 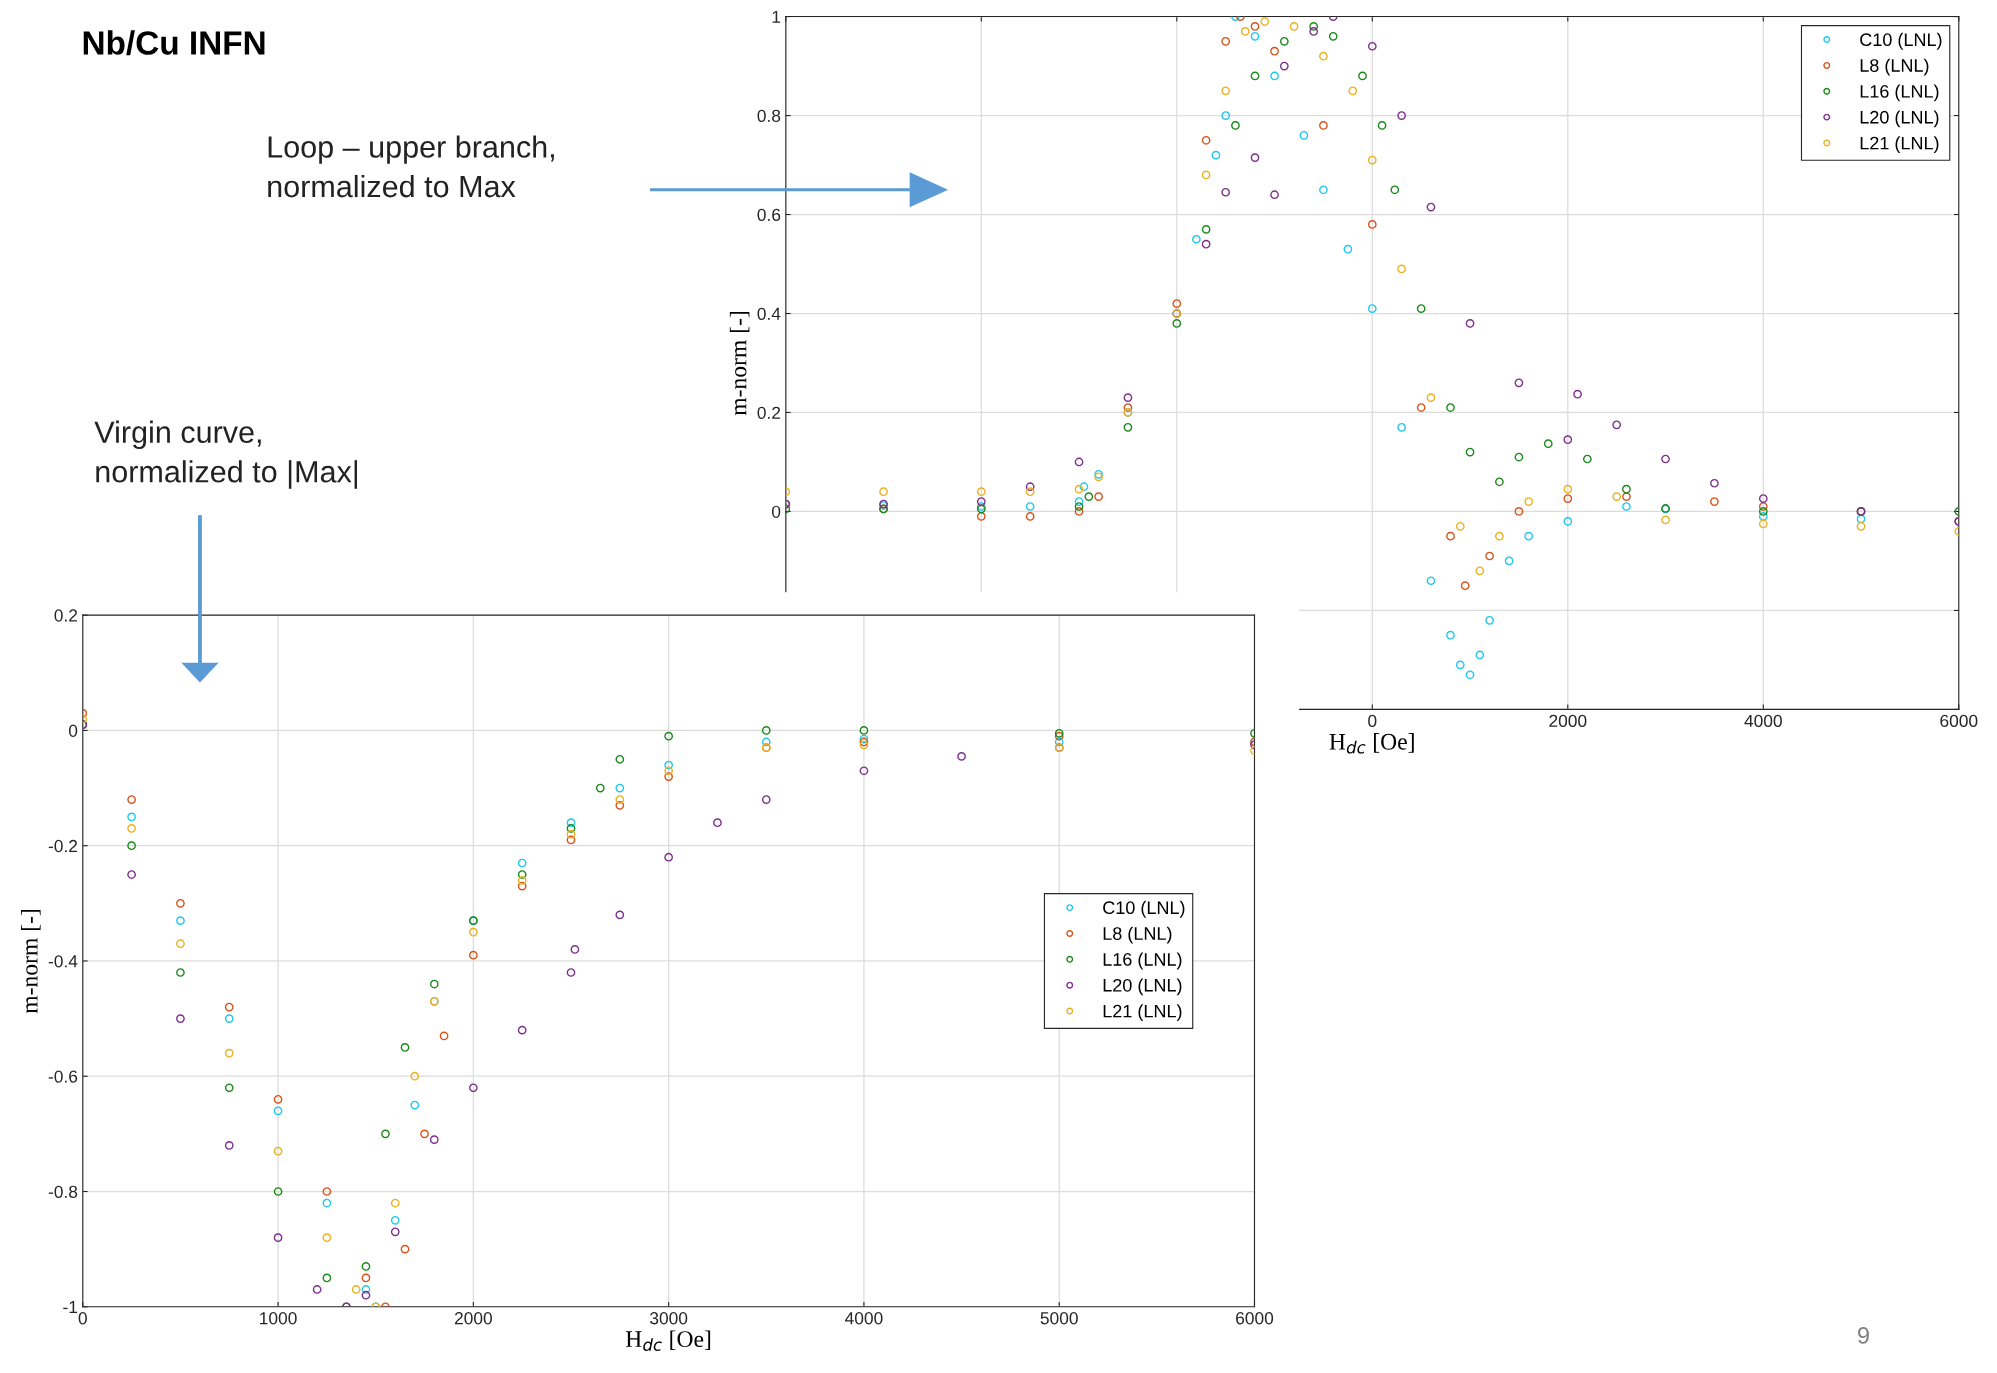 I want to click on chart-title: Nb/Cu INFN, so click(x=174, y=43).